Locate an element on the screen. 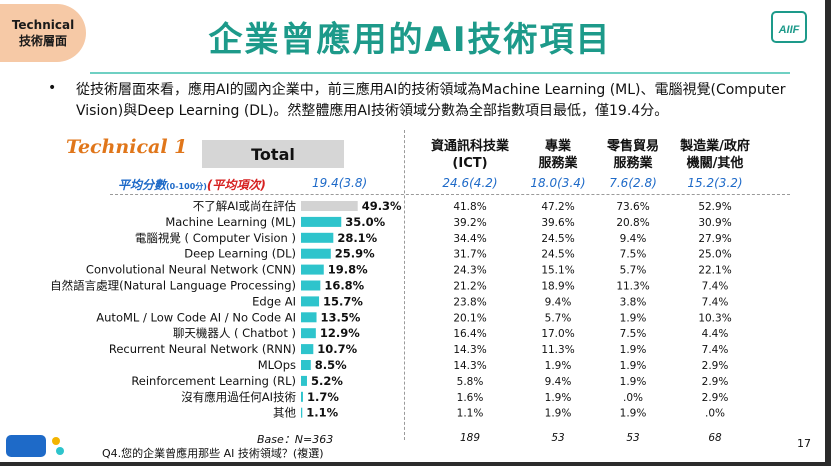  data-label: 1.7% is located at coordinates (323, 397).